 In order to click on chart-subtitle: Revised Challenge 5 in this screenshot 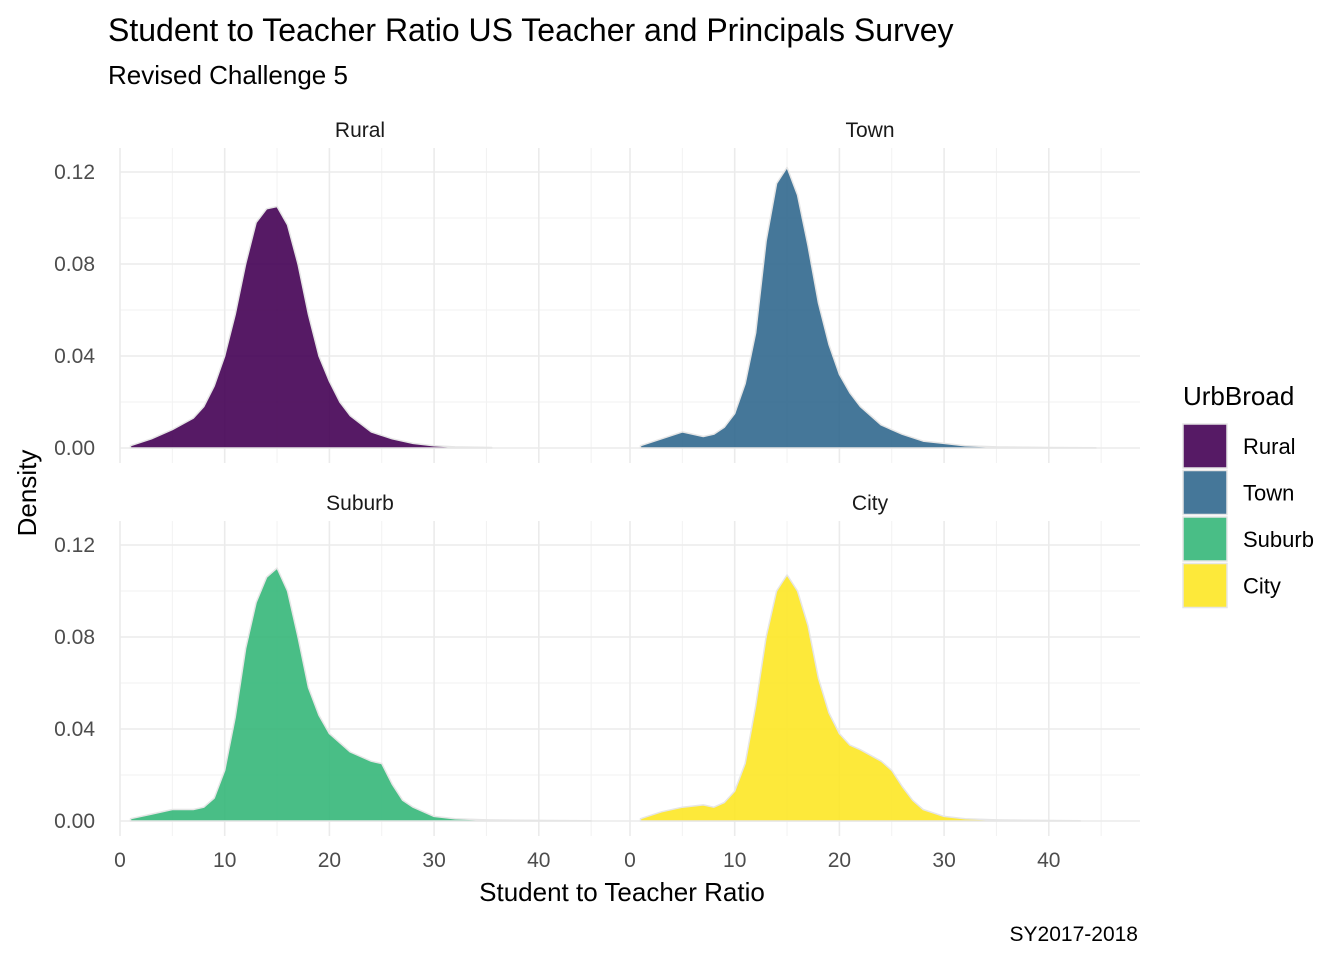, I will do `click(228, 75)`.